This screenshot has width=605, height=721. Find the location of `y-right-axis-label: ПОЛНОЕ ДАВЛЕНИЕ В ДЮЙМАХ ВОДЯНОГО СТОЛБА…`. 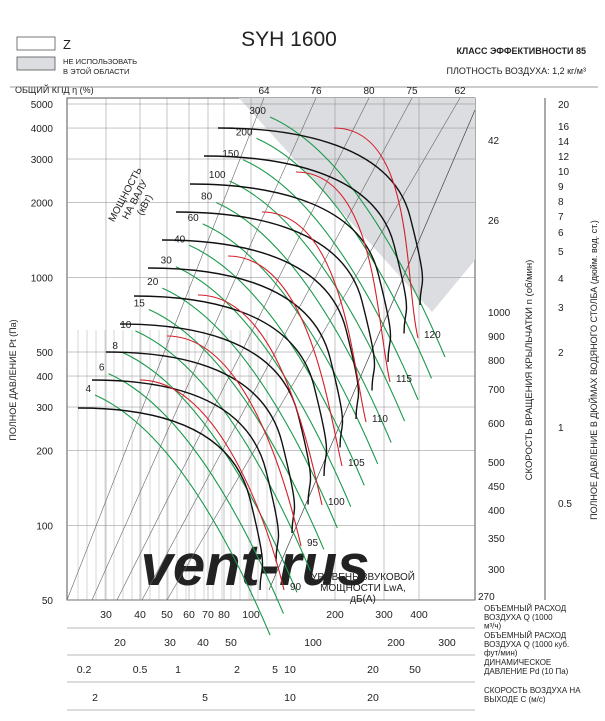

y-right-axis-label: ПОЛНОЕ ДАВЛЕНИЕ В ДЮЙМАХ ВОДЯНОГО СТОЛБА… is located at coordinates (593, 370).